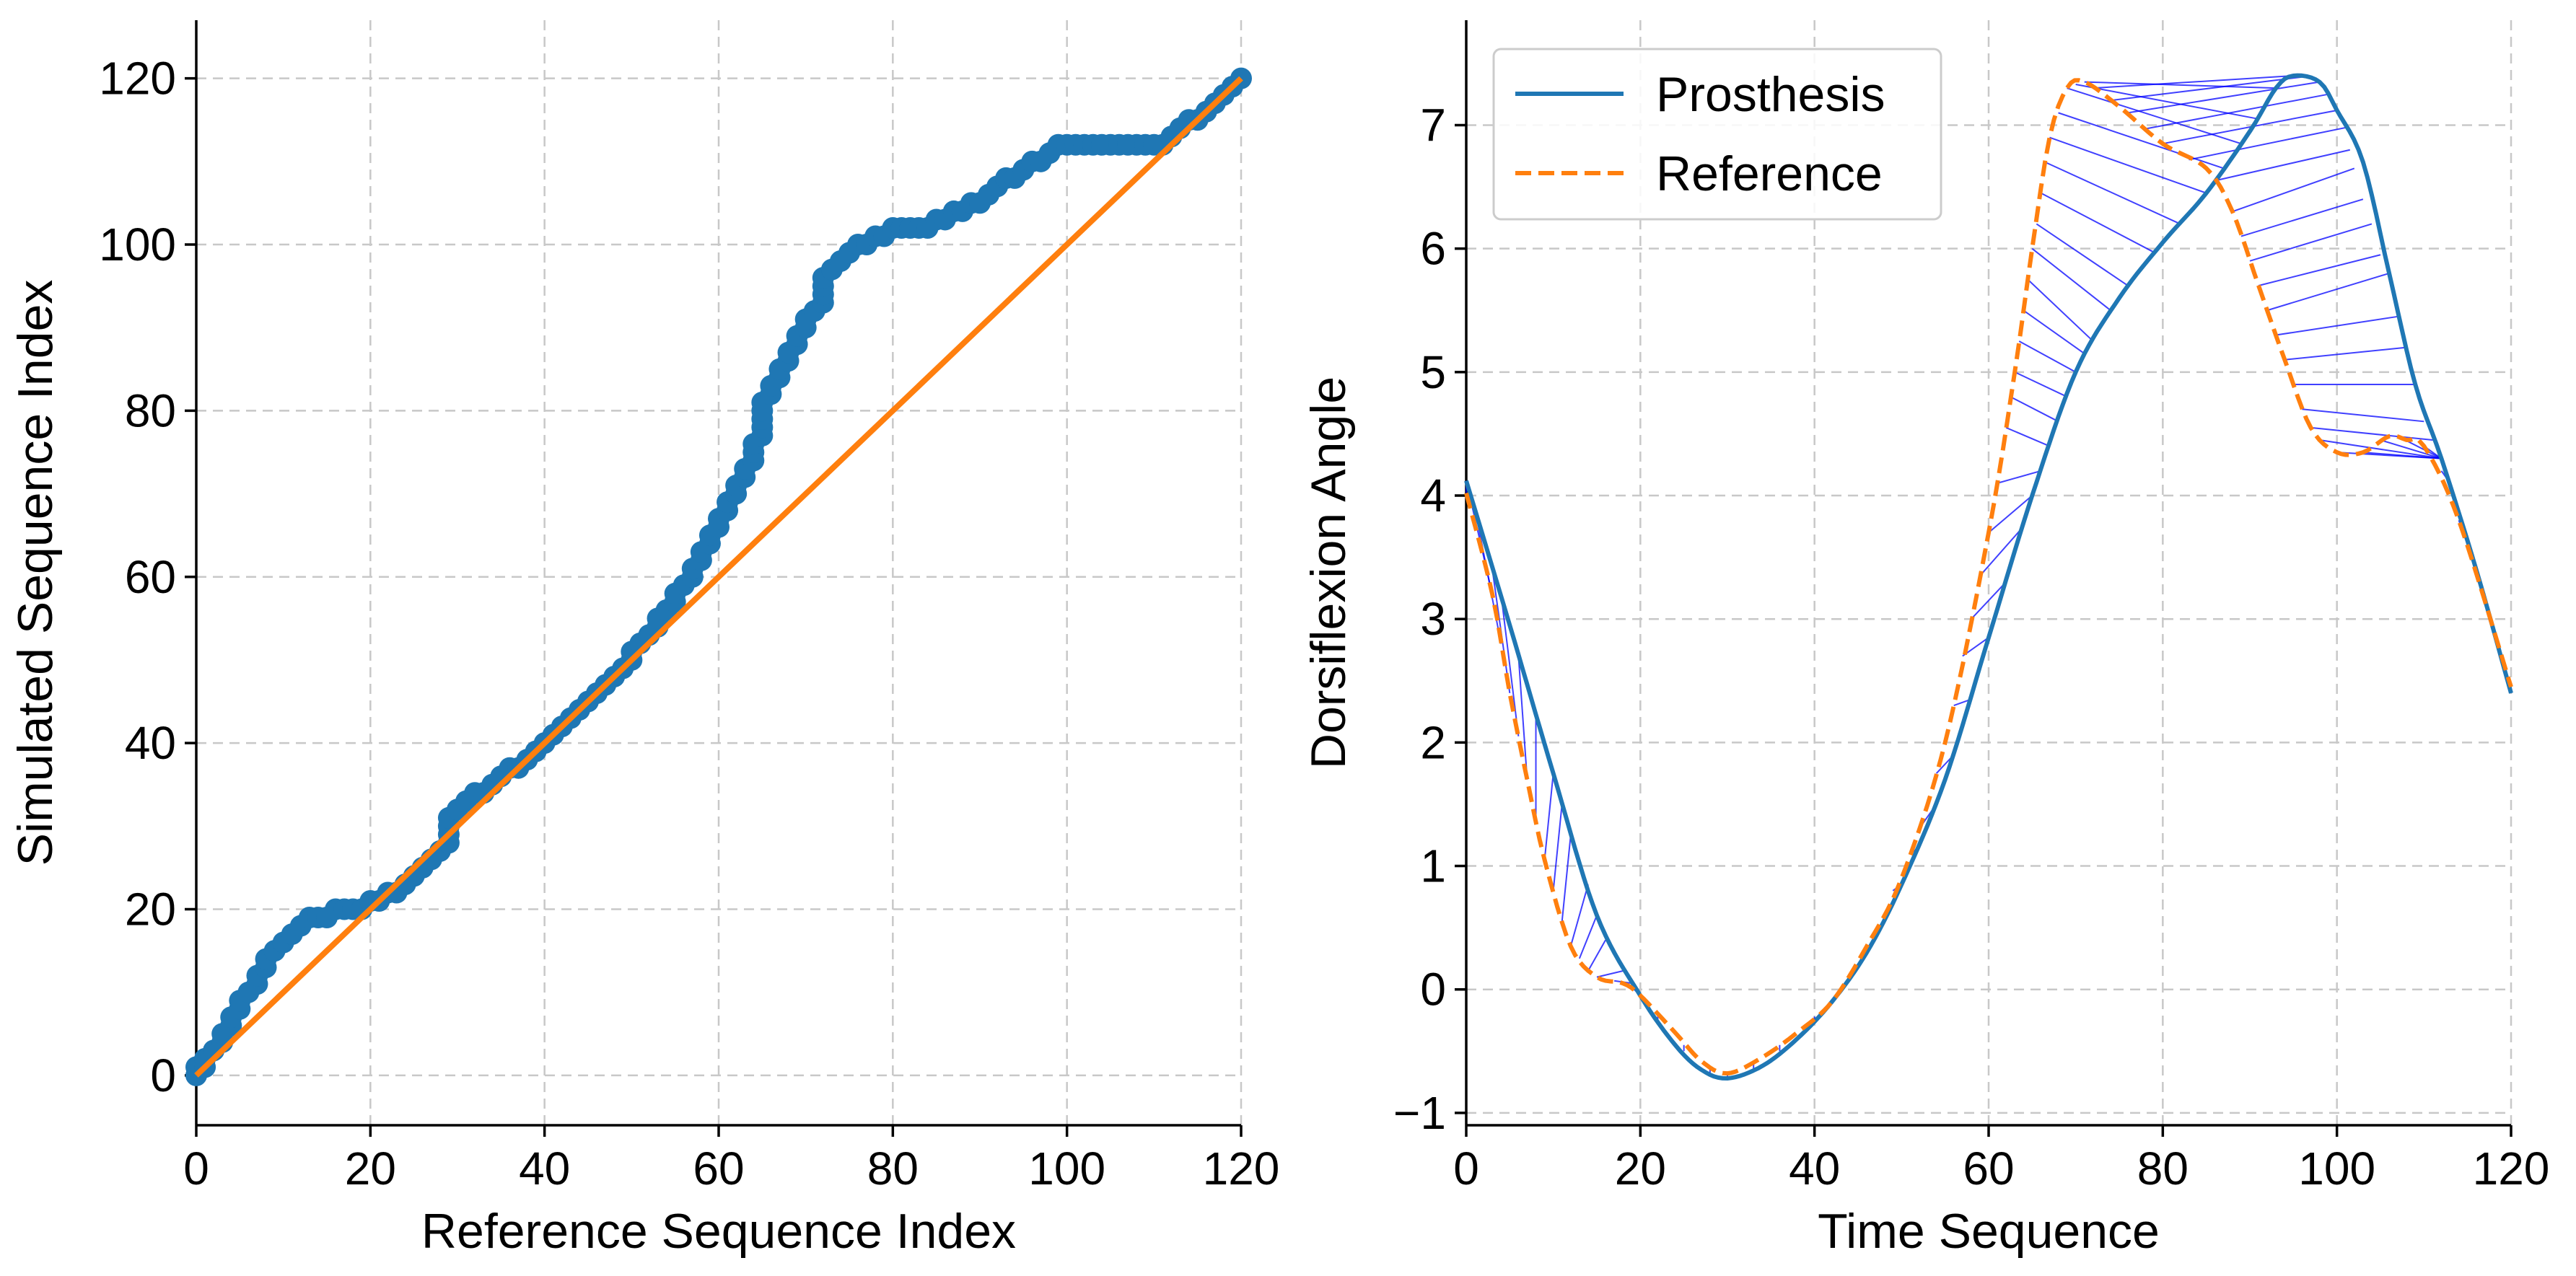 The width and height of the screenshot is (2576, 1276). I want to click on y-tick-label: 4, so click(1433, 496).